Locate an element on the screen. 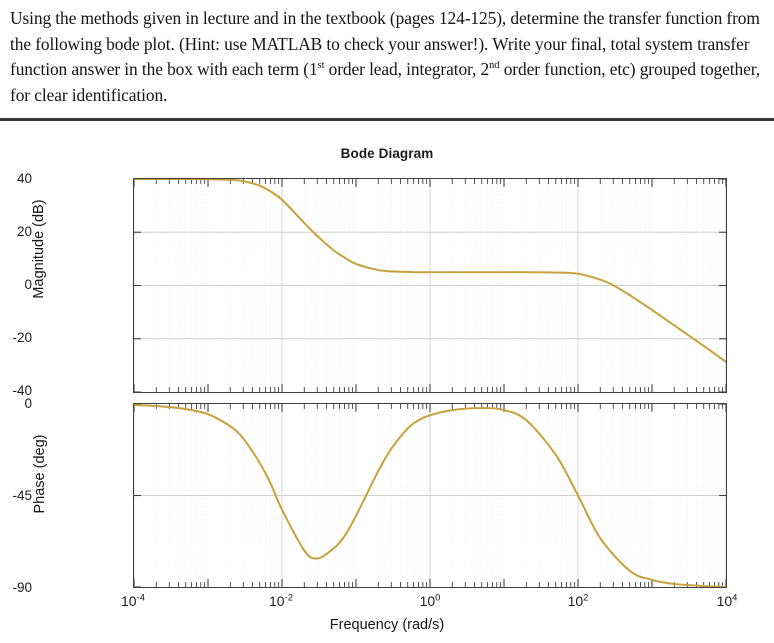 This screenshot has height=643, width=774. xtick-1e-4: 10⁻⁴ is located at coordinates (133, 600).